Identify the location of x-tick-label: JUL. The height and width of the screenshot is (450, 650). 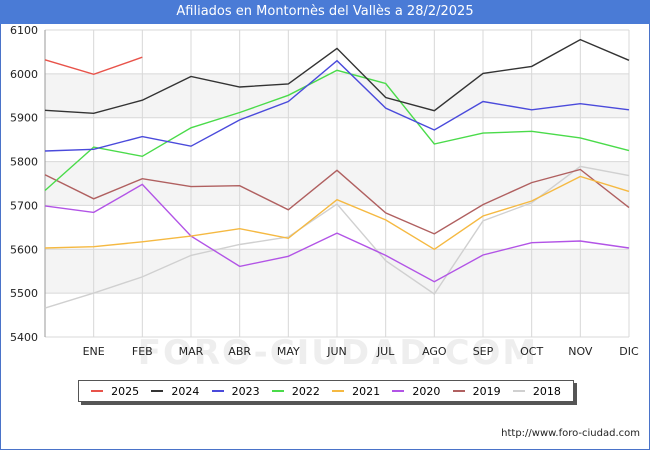
(385, 351).